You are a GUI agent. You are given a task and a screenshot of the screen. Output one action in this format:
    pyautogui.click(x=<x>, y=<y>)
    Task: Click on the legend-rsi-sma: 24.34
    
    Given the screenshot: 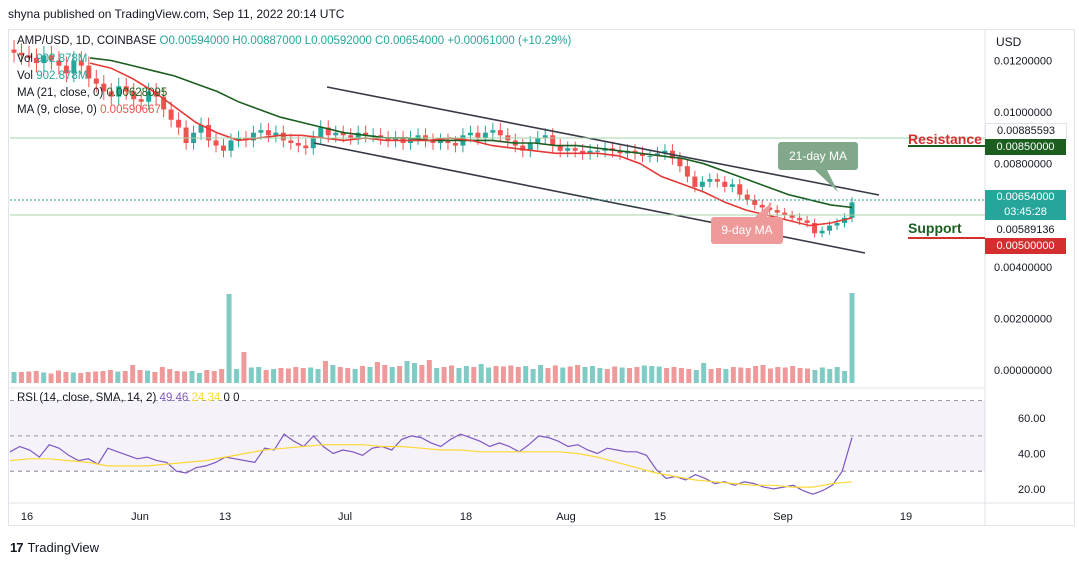 What is the action you would take?
    pyautogui.click(x=206, y=398)
    